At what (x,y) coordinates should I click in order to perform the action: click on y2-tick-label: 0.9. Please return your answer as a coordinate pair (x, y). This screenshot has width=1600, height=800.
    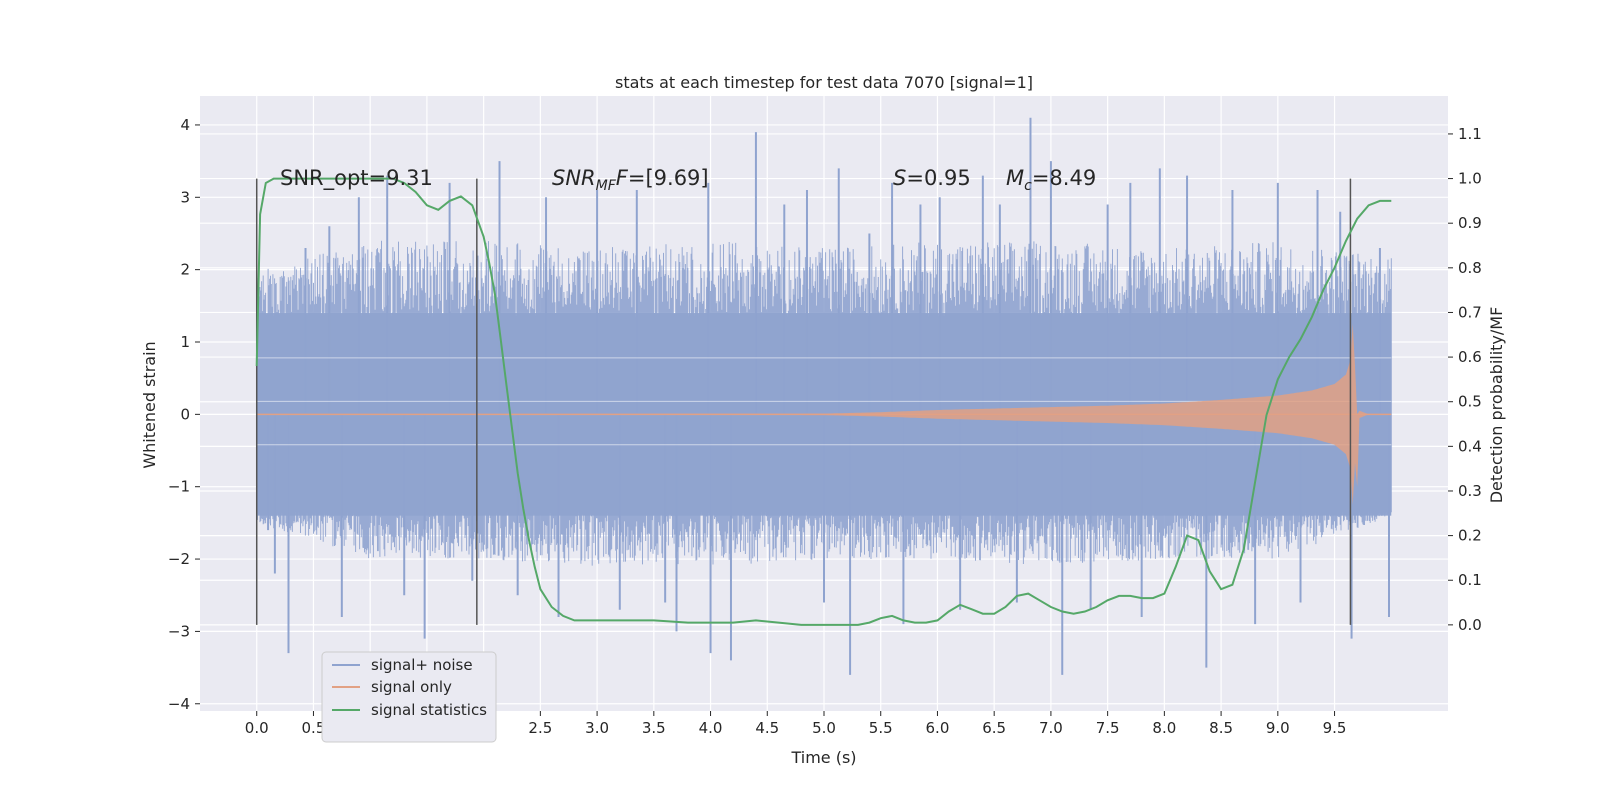
    Looking at the image, I should click on (1470, 223).